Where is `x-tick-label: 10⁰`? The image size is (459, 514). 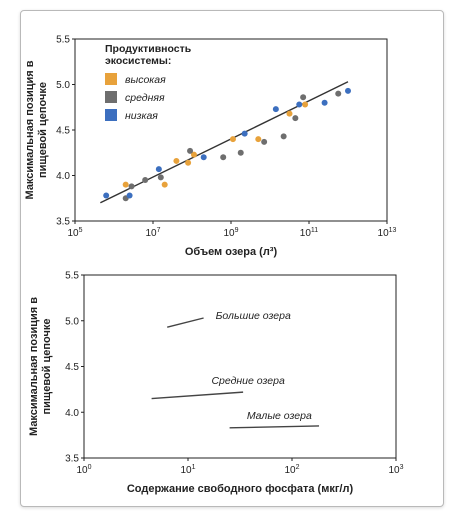
x-tick-label: 10⁰ is located at coordinates (83, 470).